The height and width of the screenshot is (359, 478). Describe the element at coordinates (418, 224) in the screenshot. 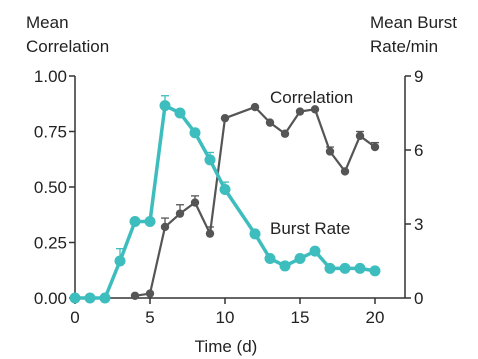

I see `y-right-tick-label: 3` at that location.